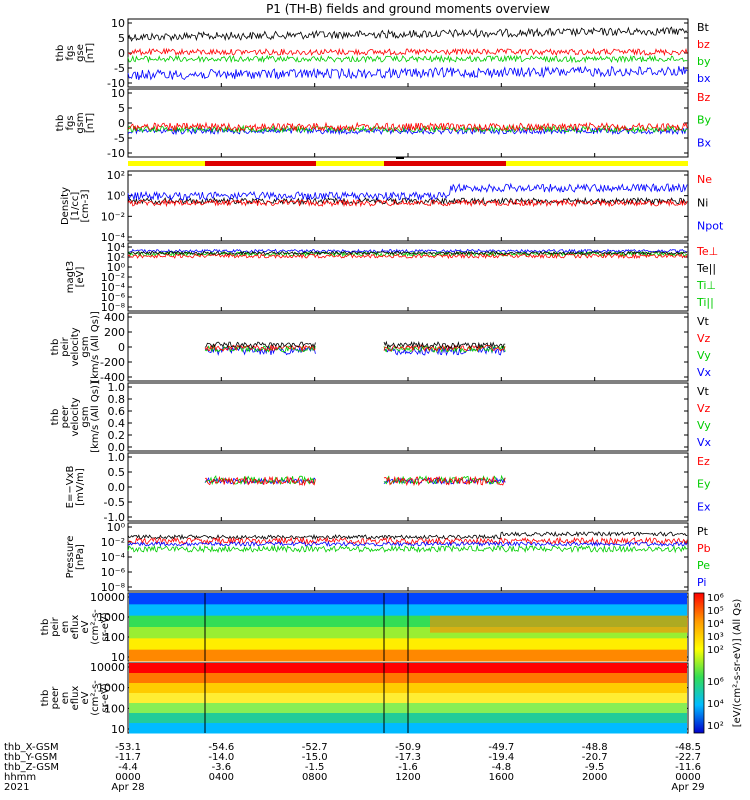 The height and width of the screenshot is (800, 750). I want to click on series-pi, so click(407, 544).